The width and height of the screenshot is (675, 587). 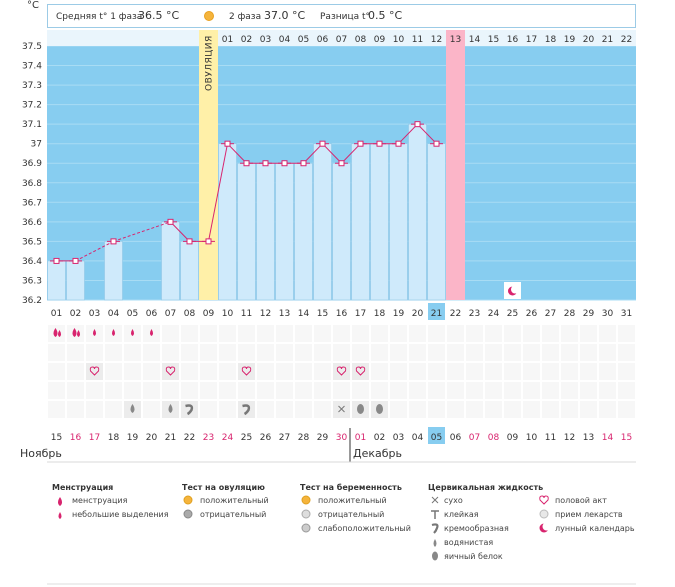 What do you see at coordinates (361, 40) in the screenshot?
I see `phase-day-label: 08` at bounding box center [361, 40].